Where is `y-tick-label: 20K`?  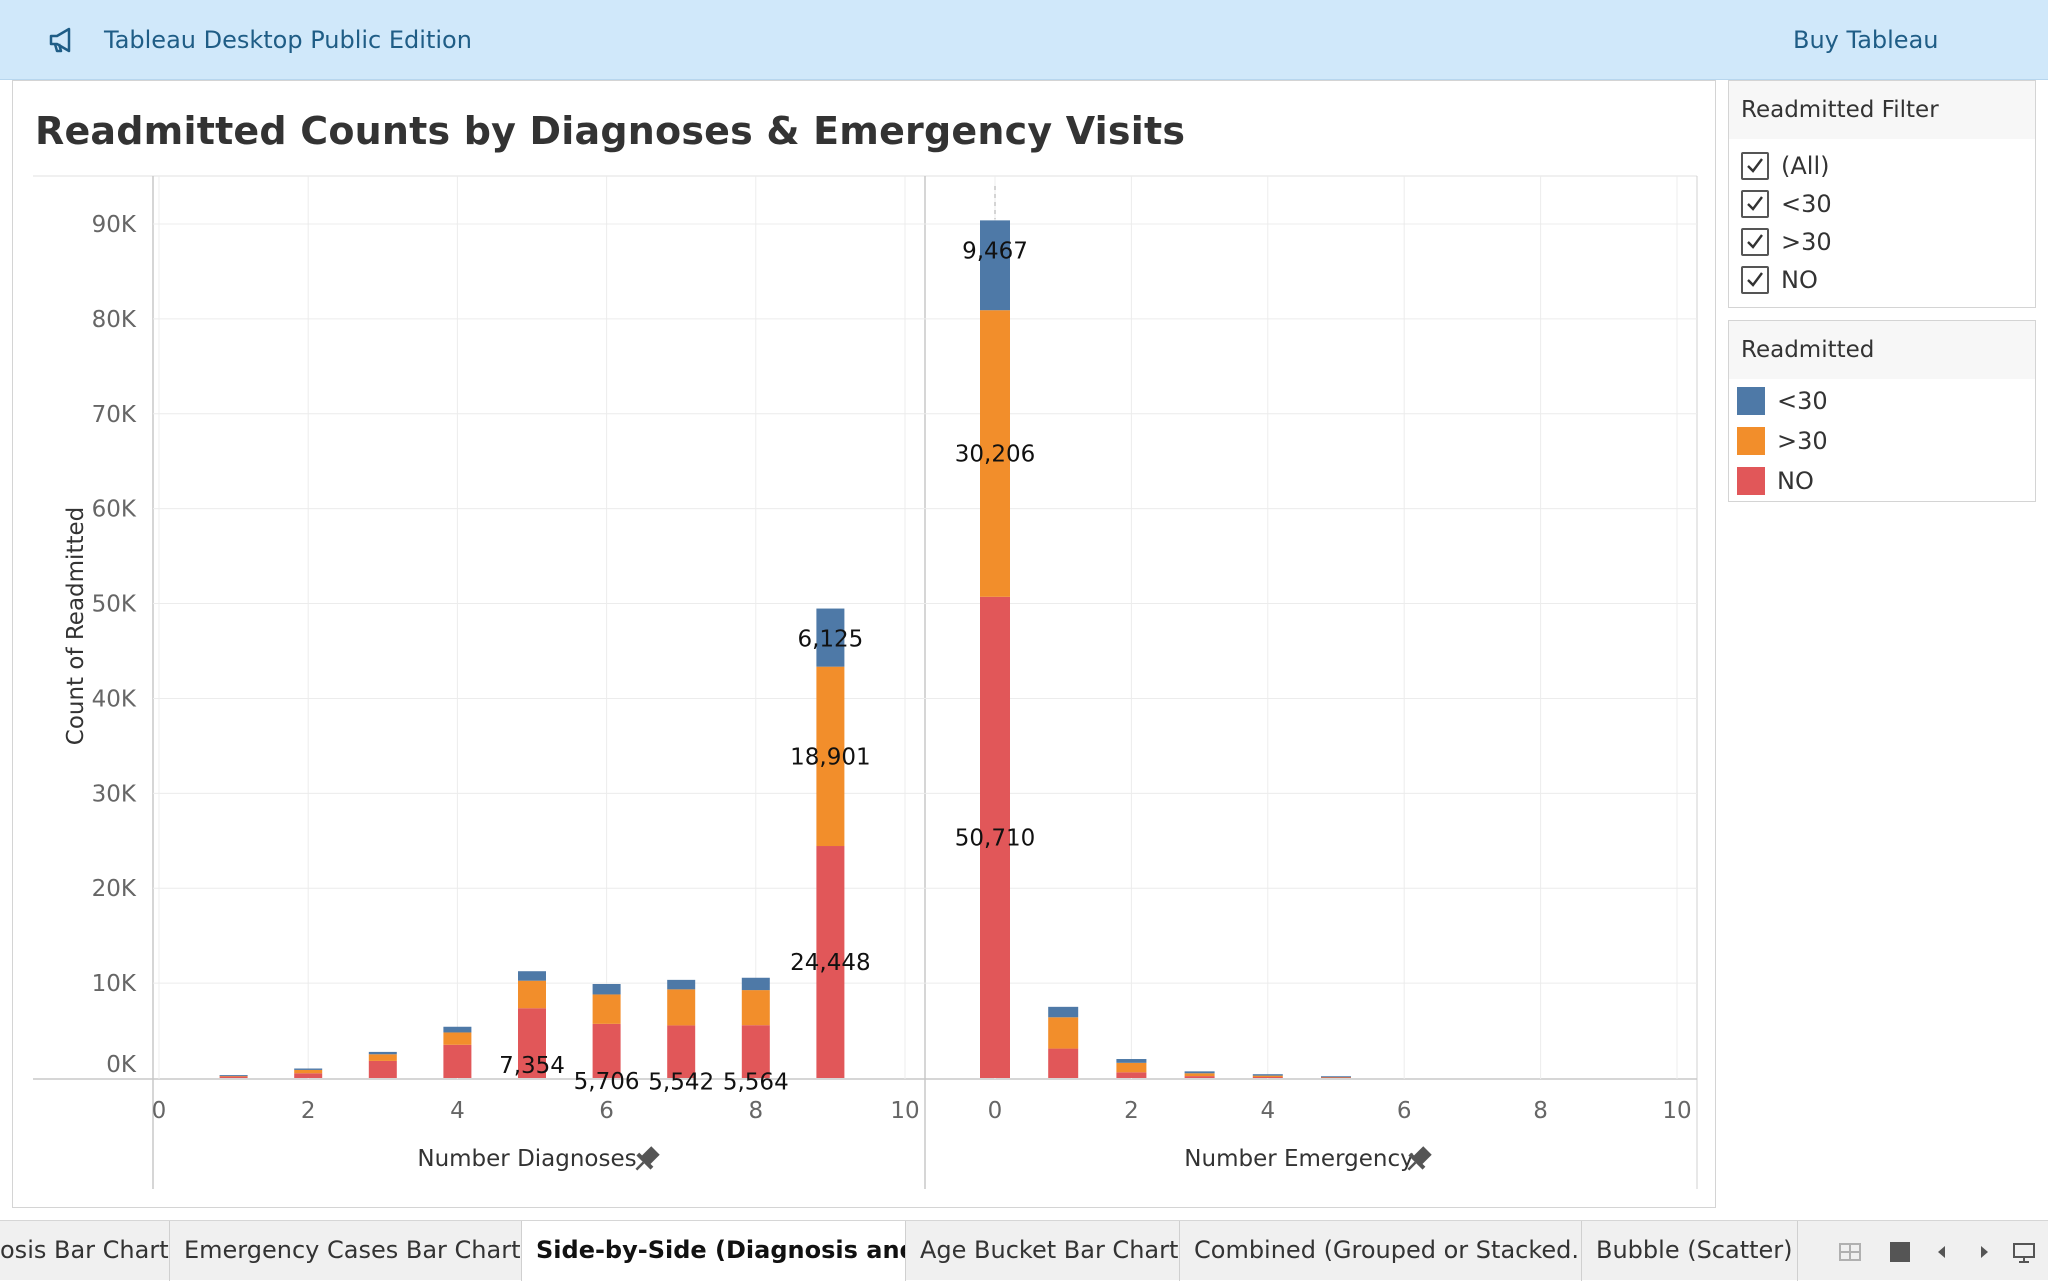
y-tick-label: 20K is located at coordinates (114, 889).